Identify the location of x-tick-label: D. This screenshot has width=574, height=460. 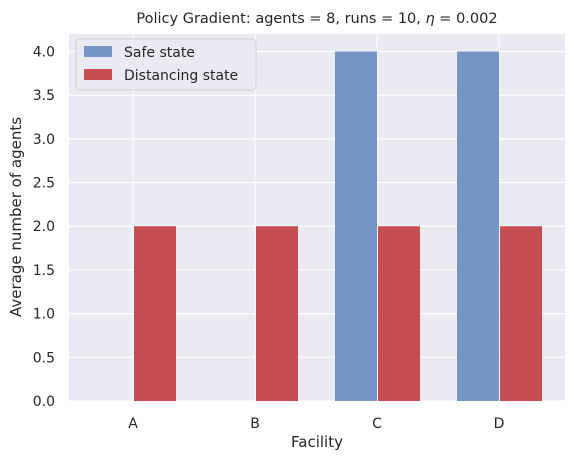
(499, 424).